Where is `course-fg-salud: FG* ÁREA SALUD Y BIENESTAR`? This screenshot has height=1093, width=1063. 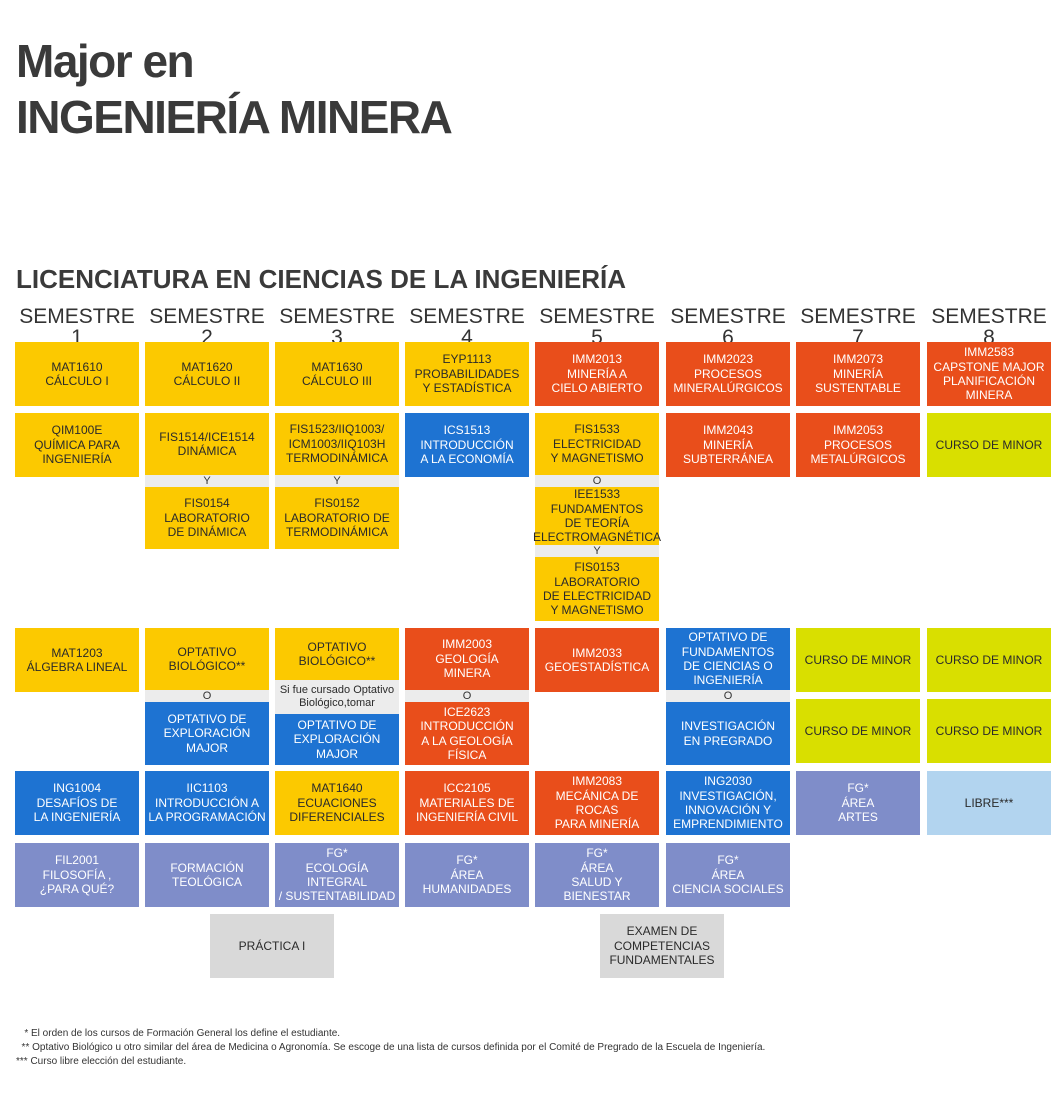
course-fg-salud: FG* ÁREA SALUD Y BIENESTAR is located at coordinates (597, 875).